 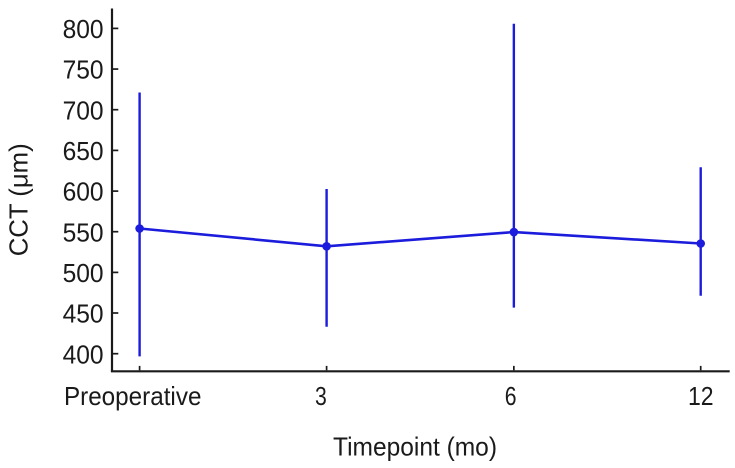 I want to click on svg-text: 650, so click(x=83, y=151).